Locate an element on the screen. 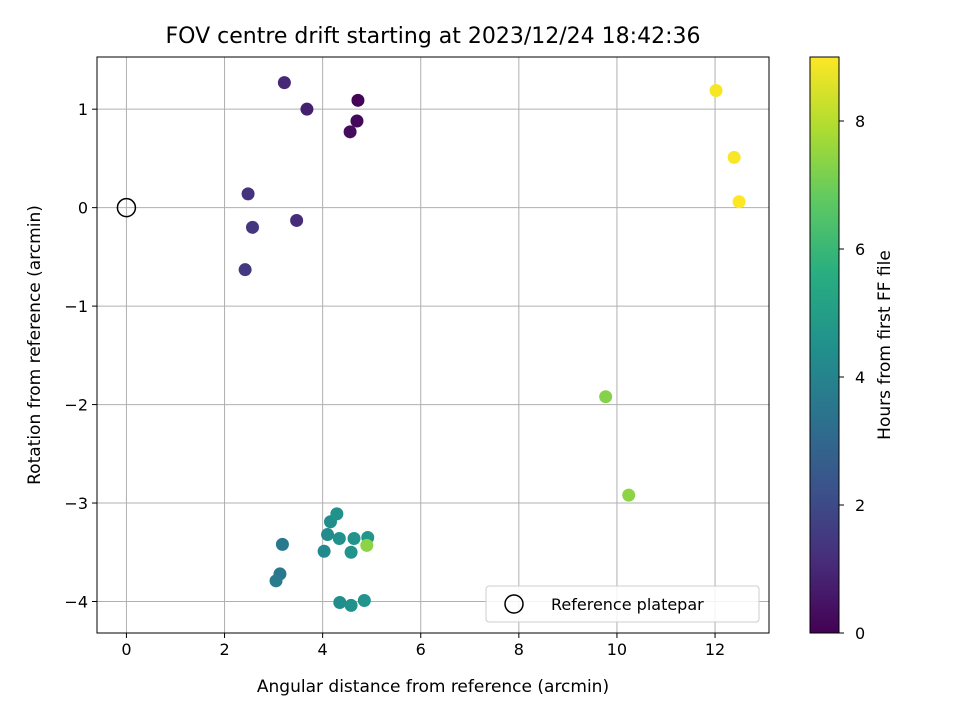 This screenshot has width=960, height=724. x-tick-label: 0 is located at coordinates (126, 649).